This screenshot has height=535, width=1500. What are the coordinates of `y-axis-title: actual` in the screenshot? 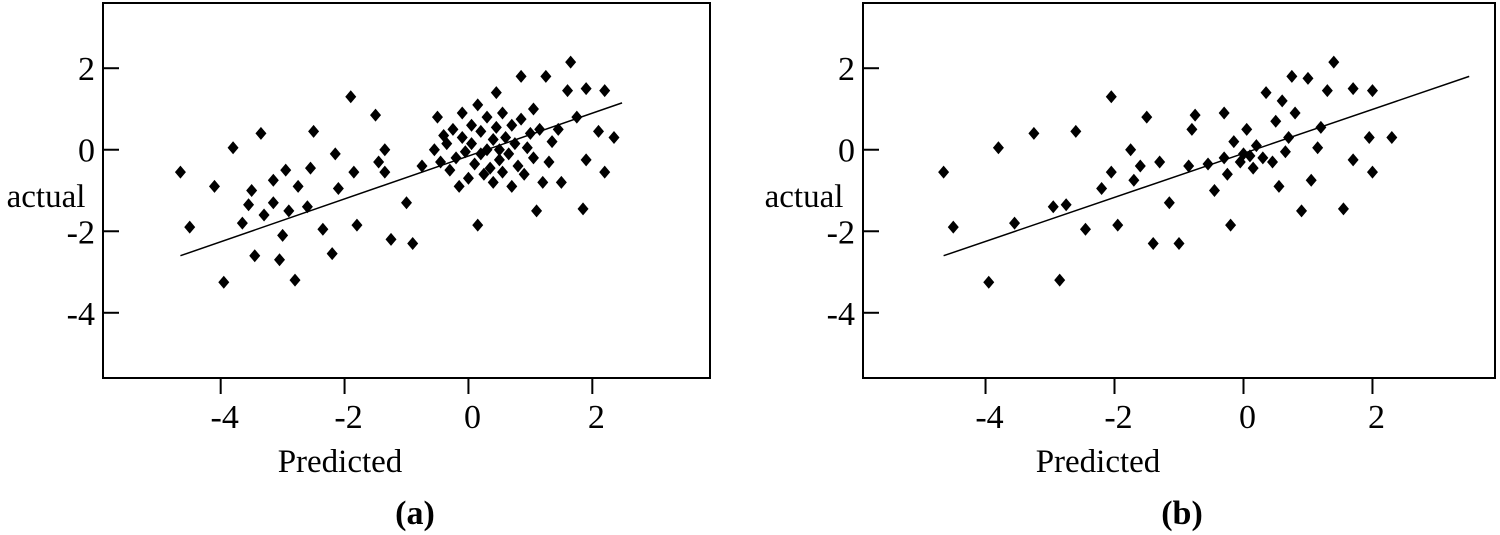 It's located at (46, 197).